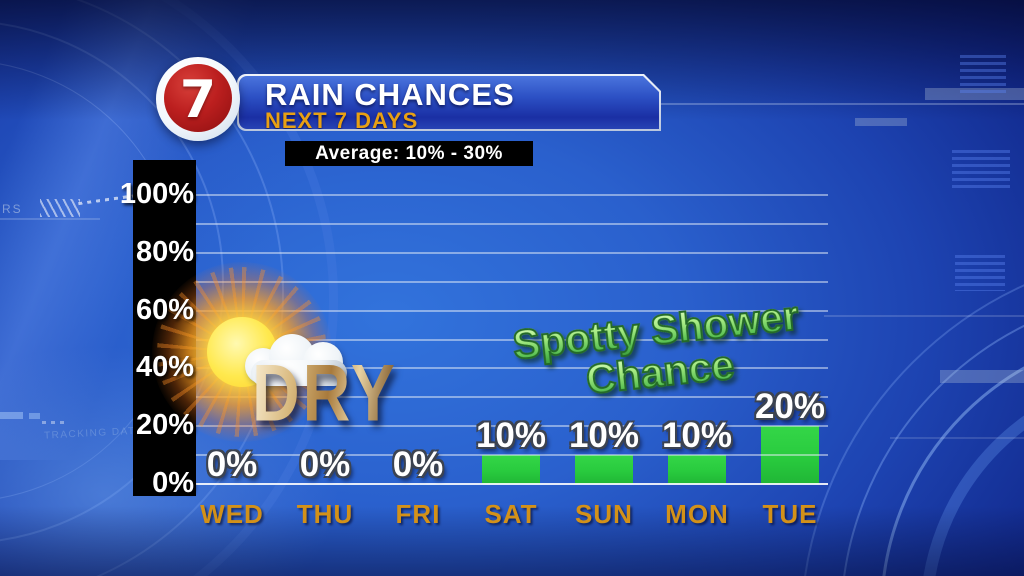  What do you see at coordinates (12, 209) in the screenshot?
I see `bg-text-rs: RS` at bounding box center [12, 209].